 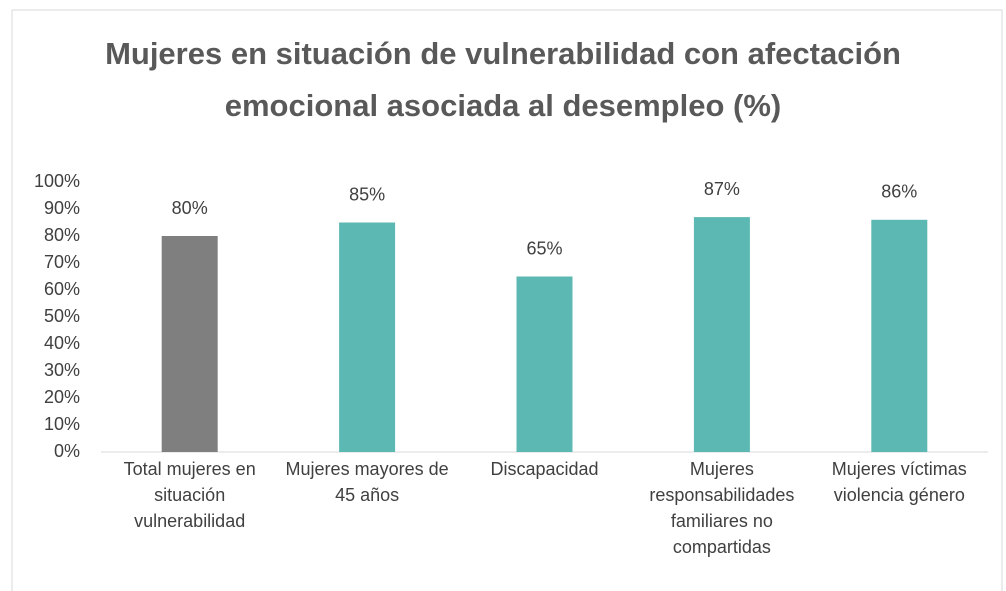 What do you see at coordinates (367, 194) in the screenshot?
I see `data-label: 85%` at bounding box center [367, 194].